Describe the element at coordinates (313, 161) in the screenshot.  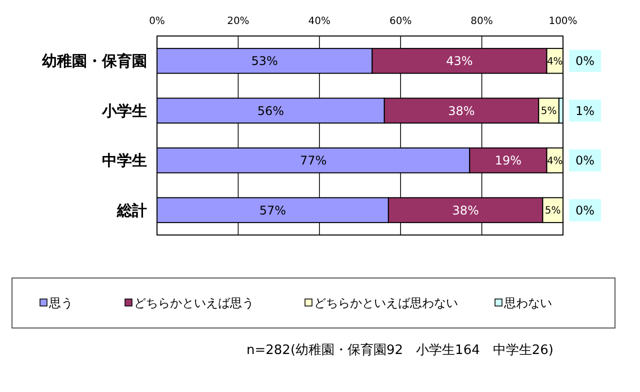
I see `data-label: 77%` at that location.